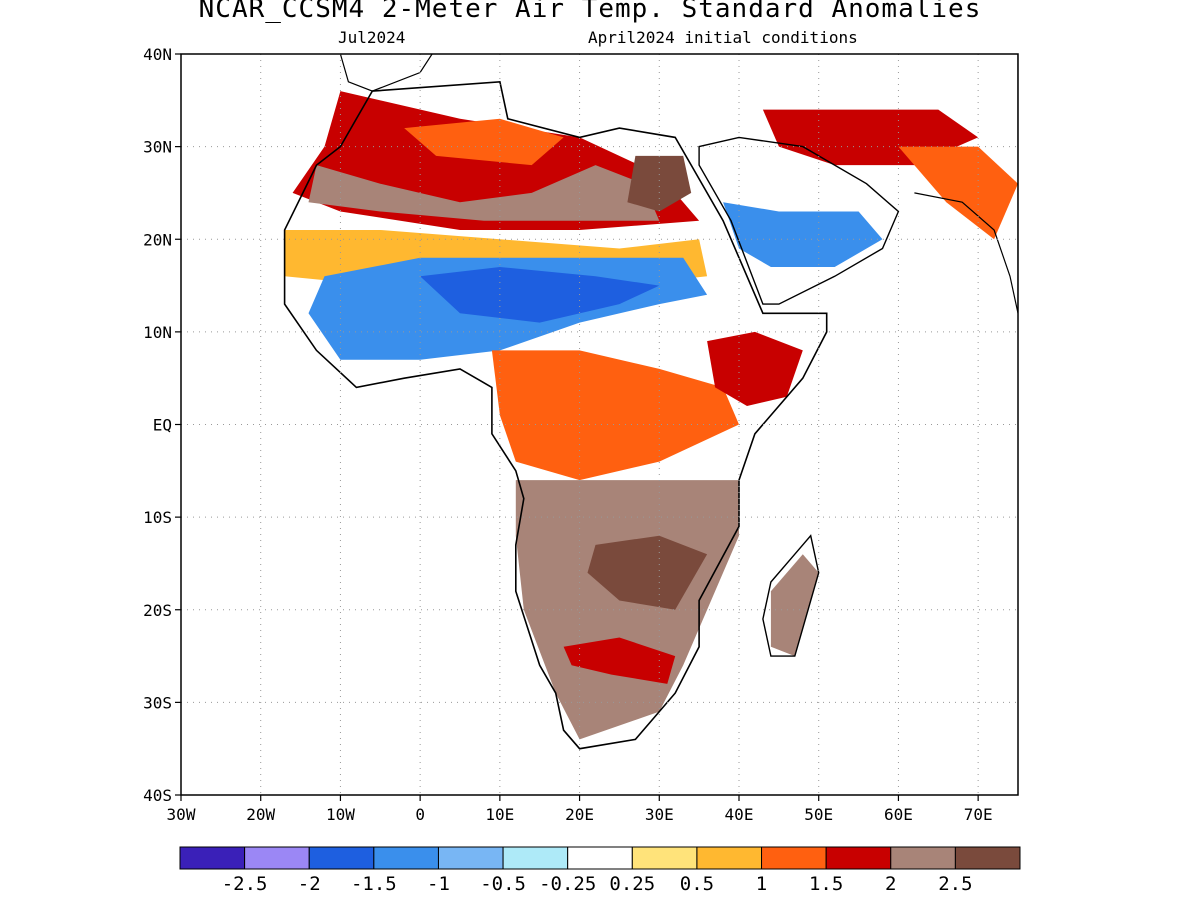  I want to click on colorbar-label: -2.5, so click(245, 884).